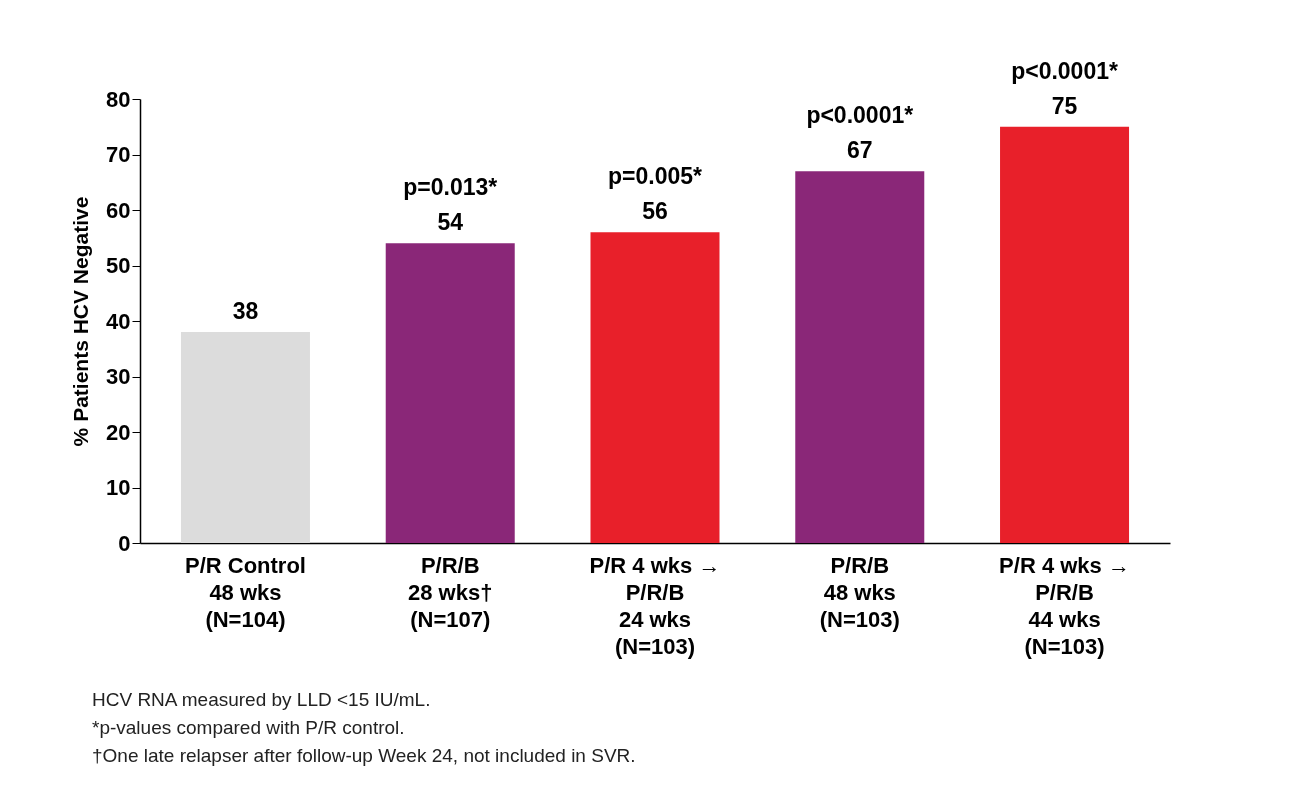 The height and width of the screenshot is (809, 1298). I want to click on y-tick-label: 30, so click(118, 376).